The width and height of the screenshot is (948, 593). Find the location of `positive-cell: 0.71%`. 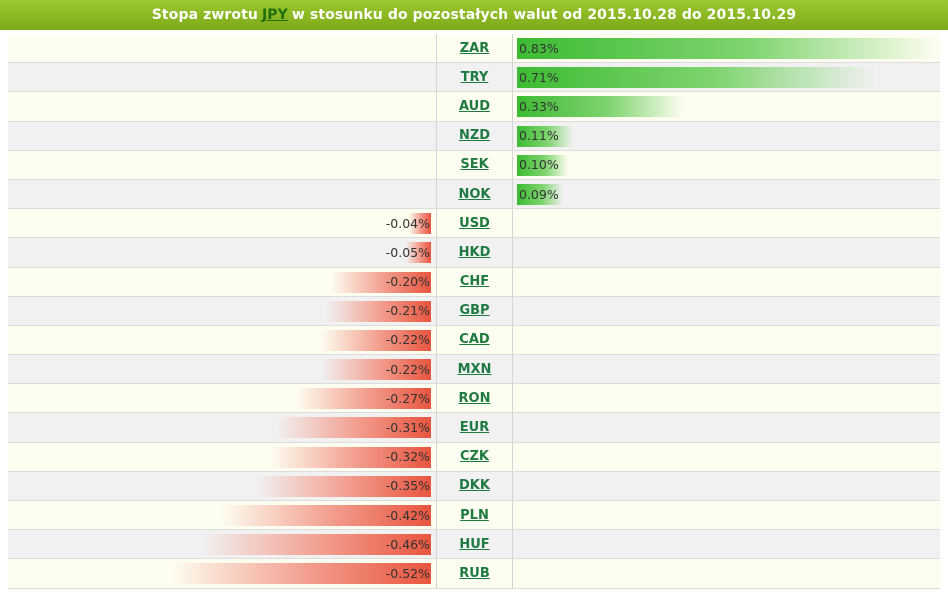

positive-cell: 0.71% is located at coordinates (726, 77).